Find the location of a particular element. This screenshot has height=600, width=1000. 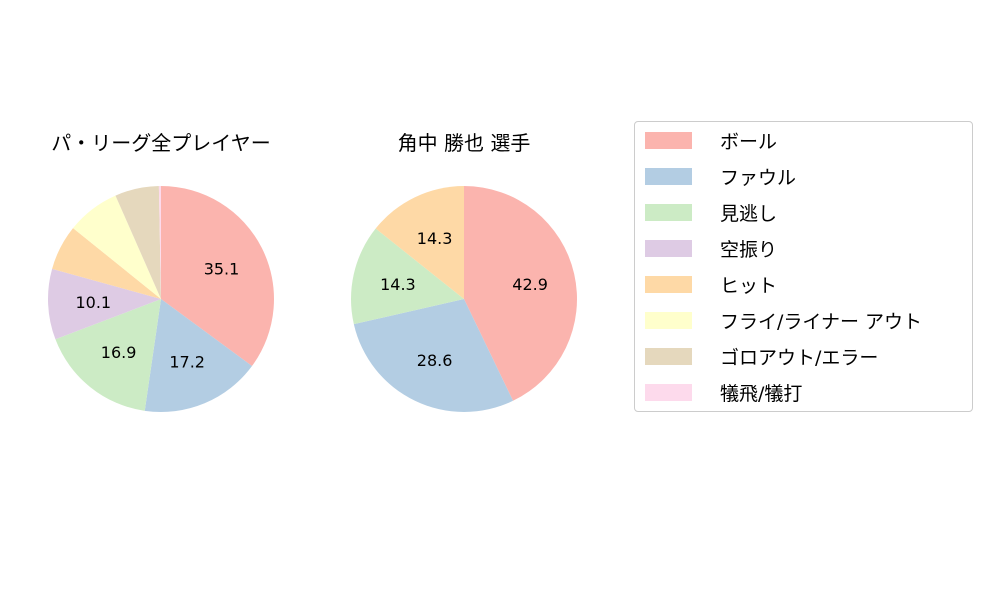

slice-label: 10.1 is located at coordinates (93, 302).